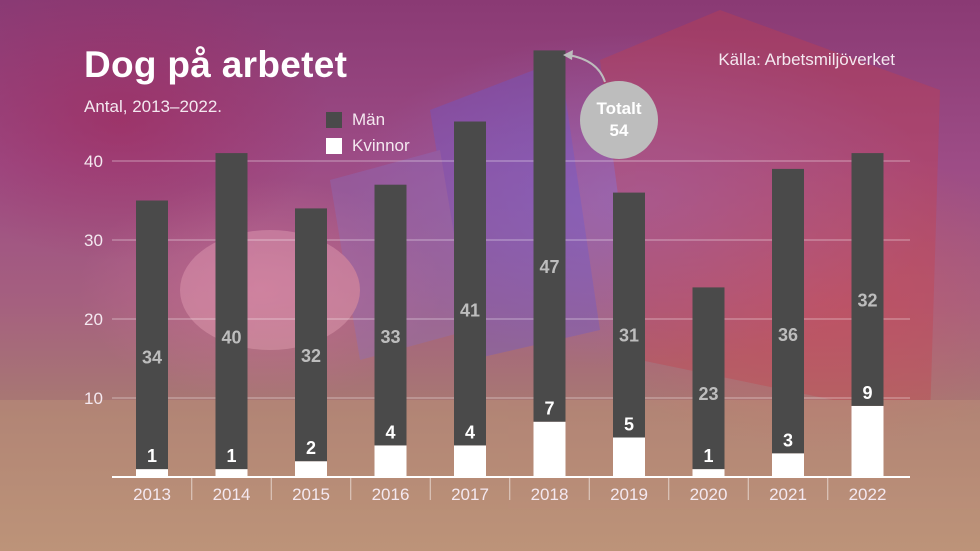  Describe the element at coordinates (868, 494) in the screenshot. I see `x-tick-label: 2022` at that location.